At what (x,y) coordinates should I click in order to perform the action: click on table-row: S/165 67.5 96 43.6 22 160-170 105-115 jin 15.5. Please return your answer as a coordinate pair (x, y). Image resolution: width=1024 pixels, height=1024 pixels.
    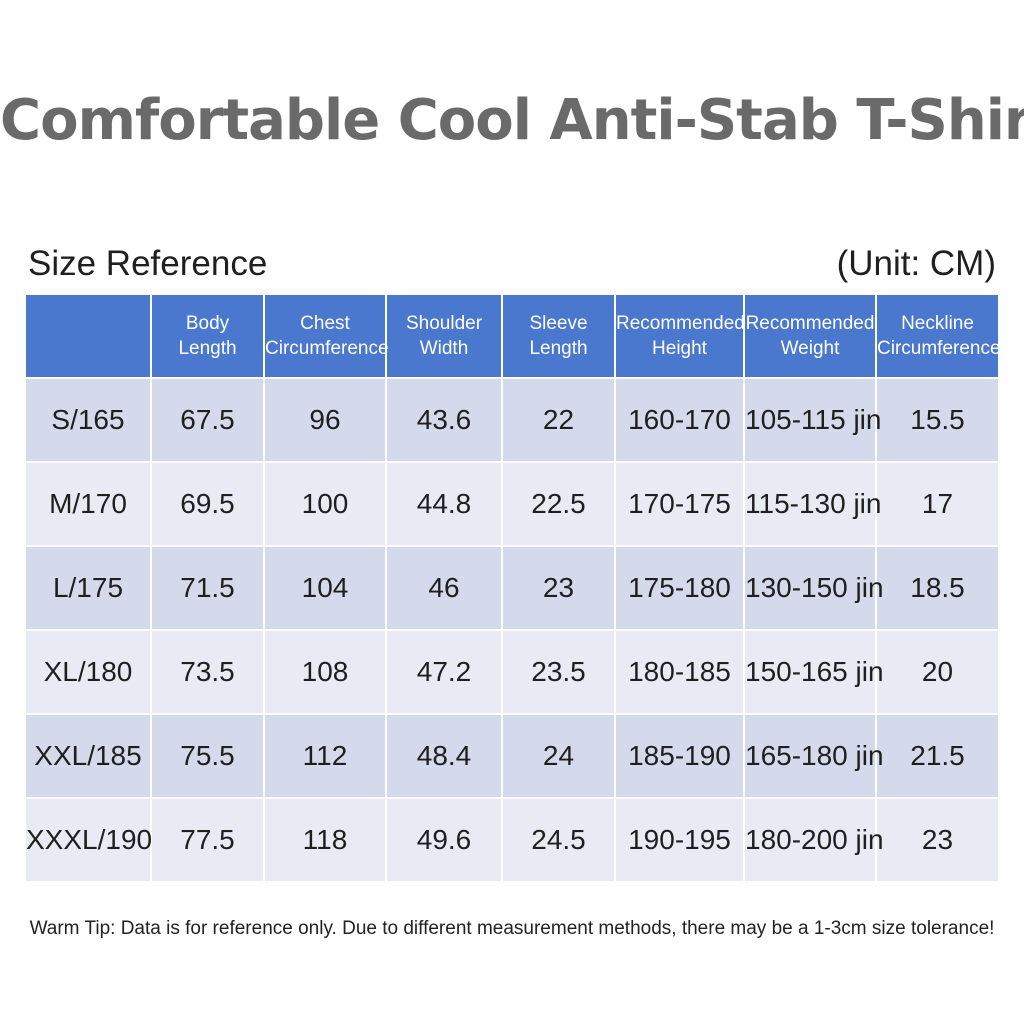
    Looking at the image, I should click on (512, 419).